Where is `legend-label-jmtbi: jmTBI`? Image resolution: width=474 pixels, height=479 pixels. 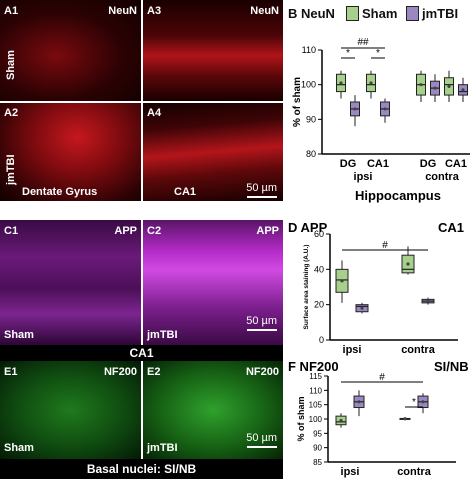 legend-label-jmtbi: jmTBI is located at coordinates (440, 13).